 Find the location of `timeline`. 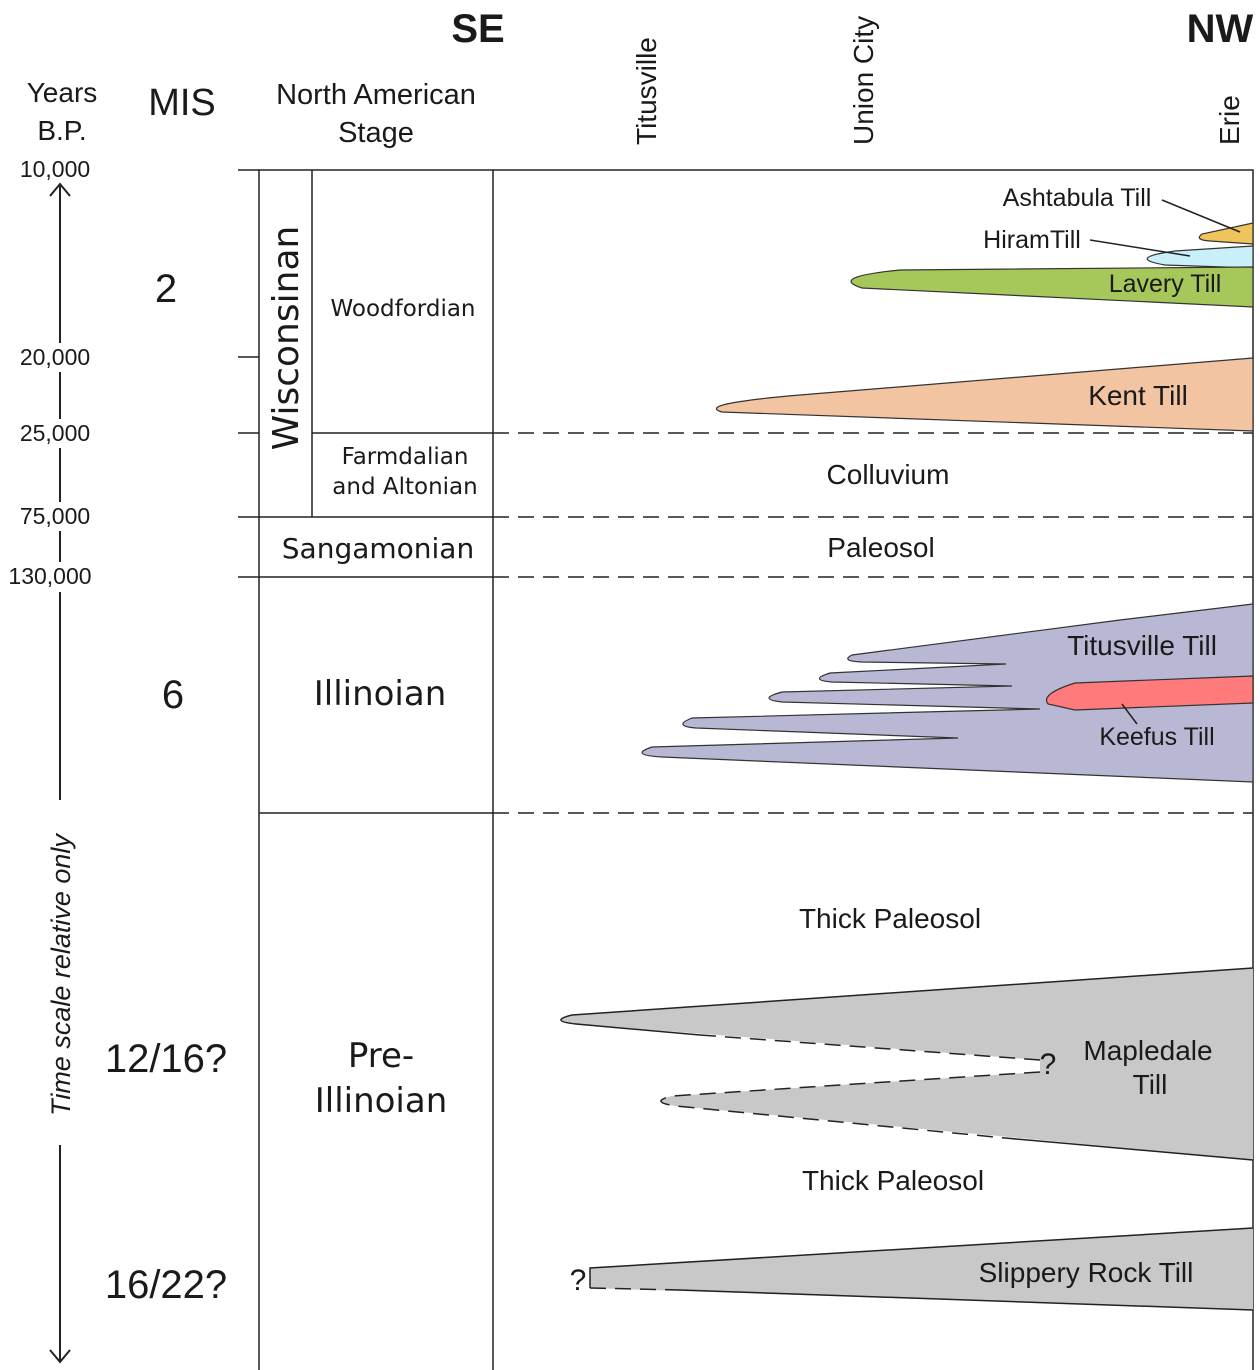

timeline is located at coordinates (60, 773).